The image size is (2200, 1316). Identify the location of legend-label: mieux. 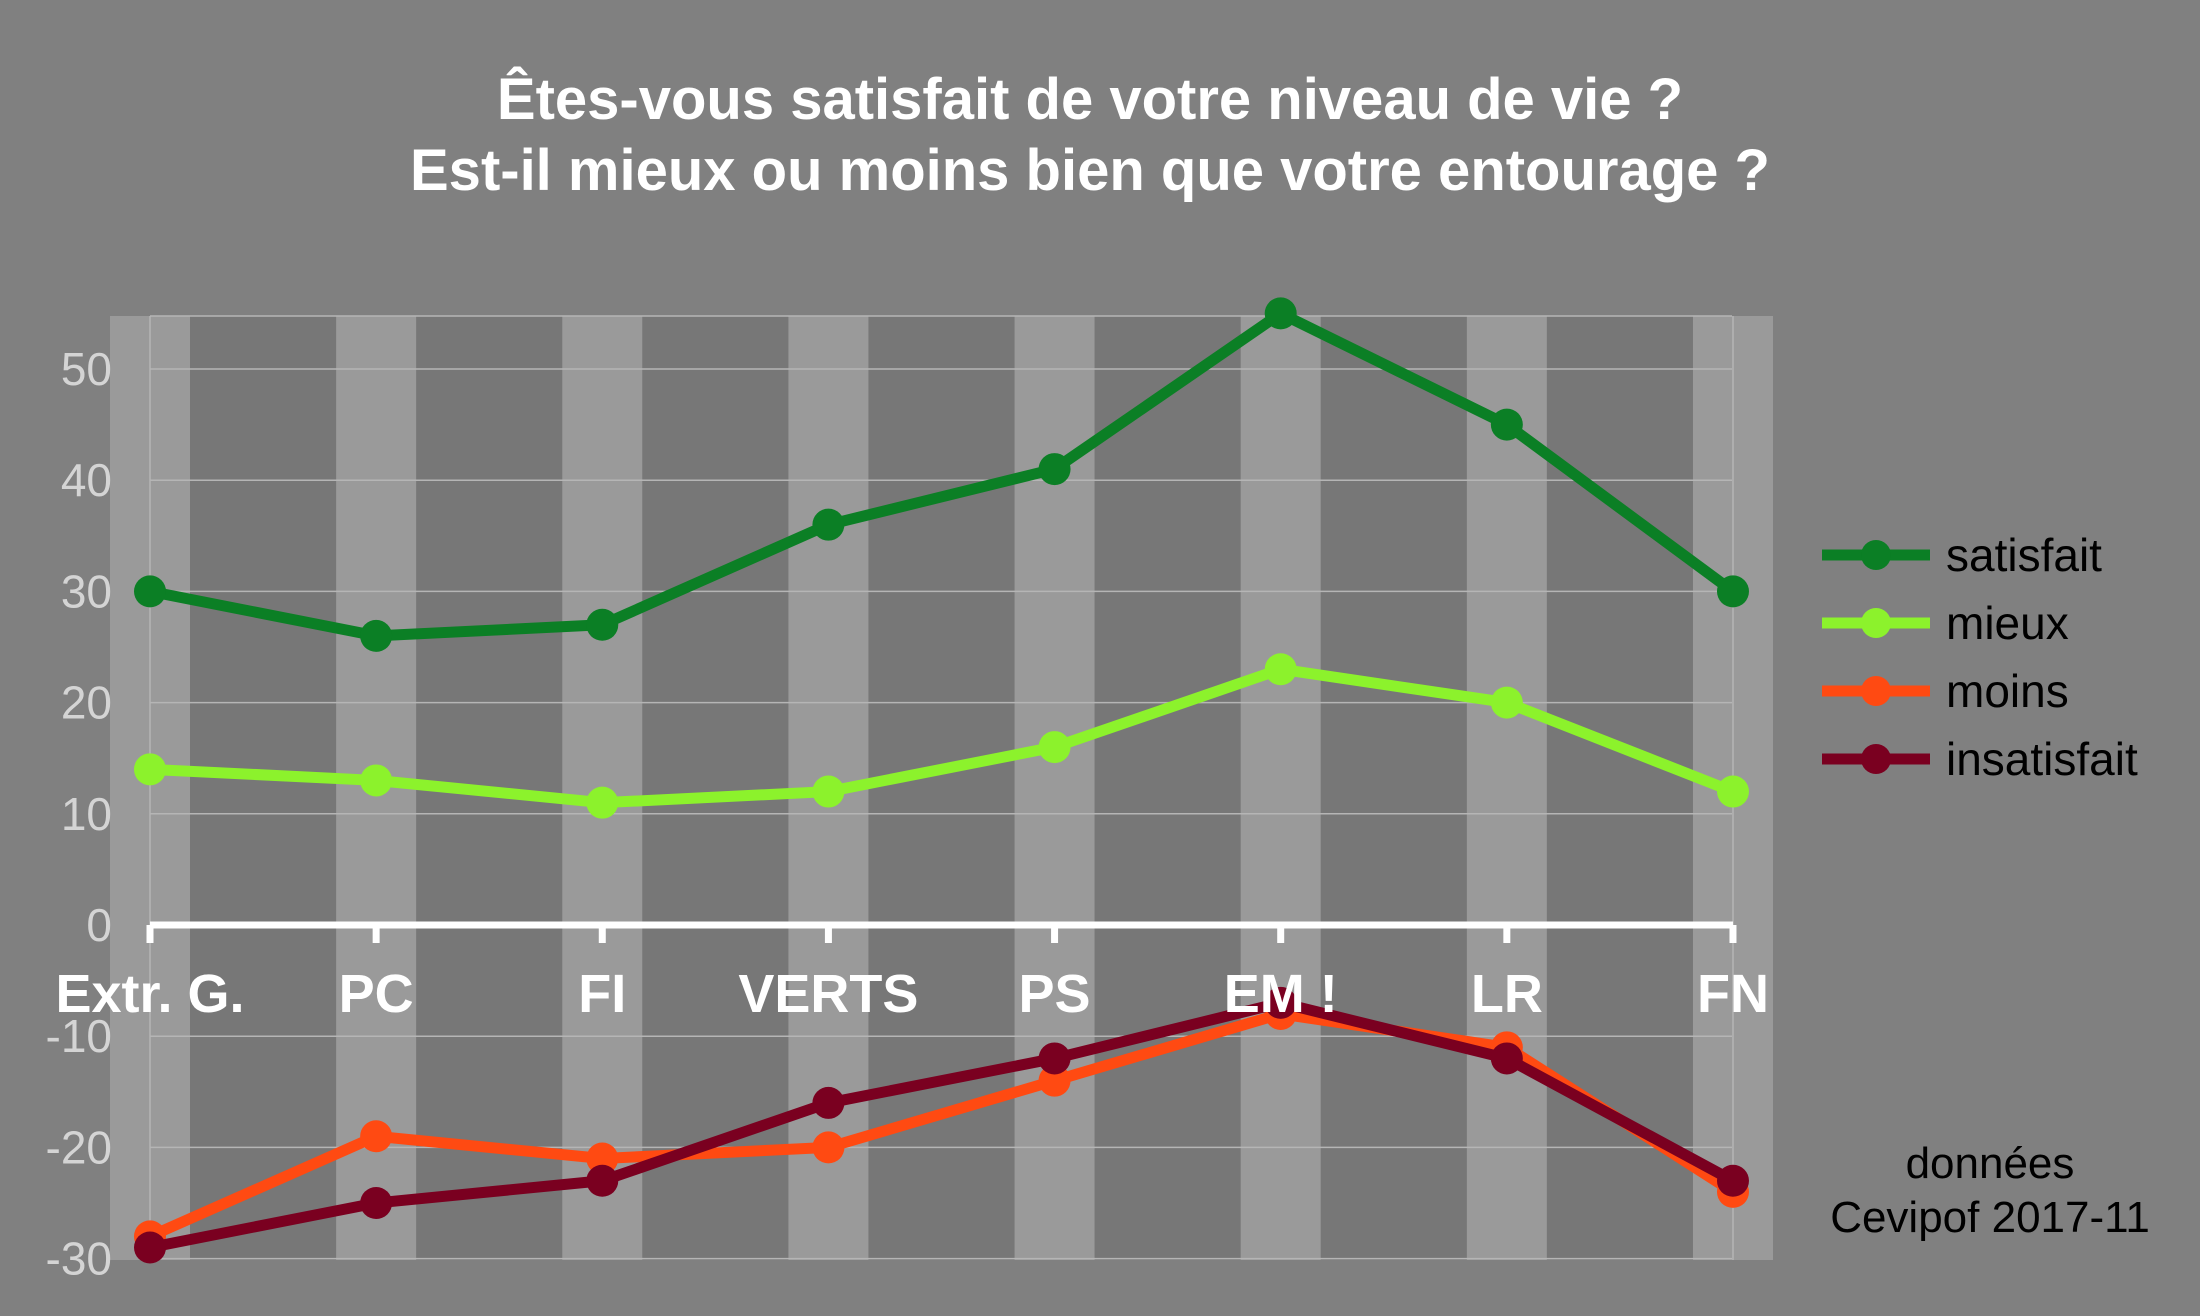
(2007, 623).